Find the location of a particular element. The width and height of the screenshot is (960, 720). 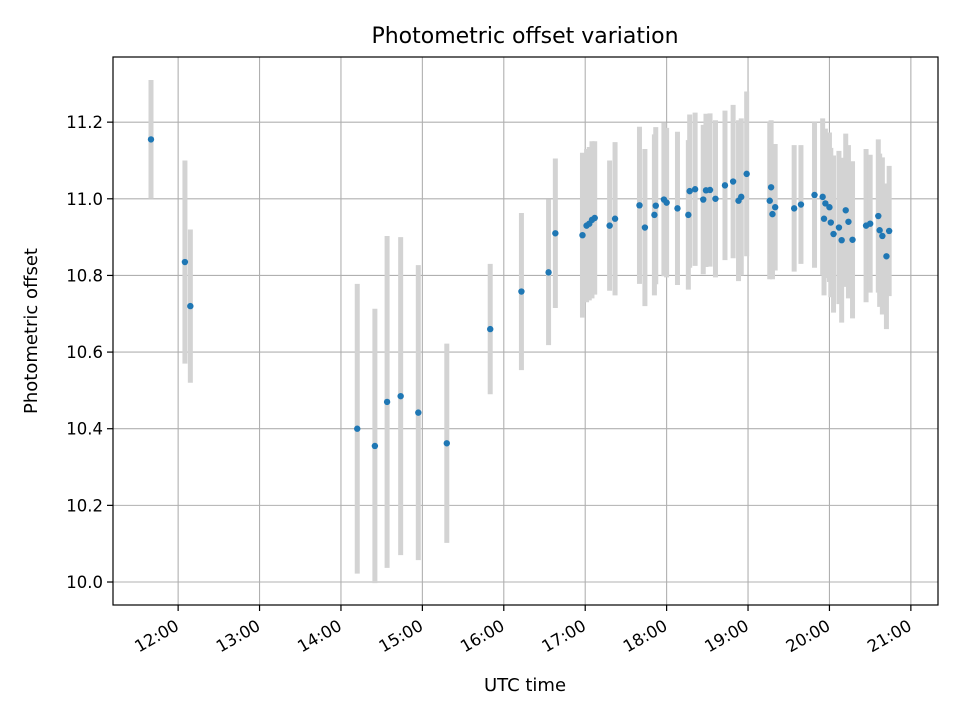

y-axis-ticks: 10.0 10.2 10.4 10.6 10.8 11.0 11.2 is located at coordinates (89, 352).